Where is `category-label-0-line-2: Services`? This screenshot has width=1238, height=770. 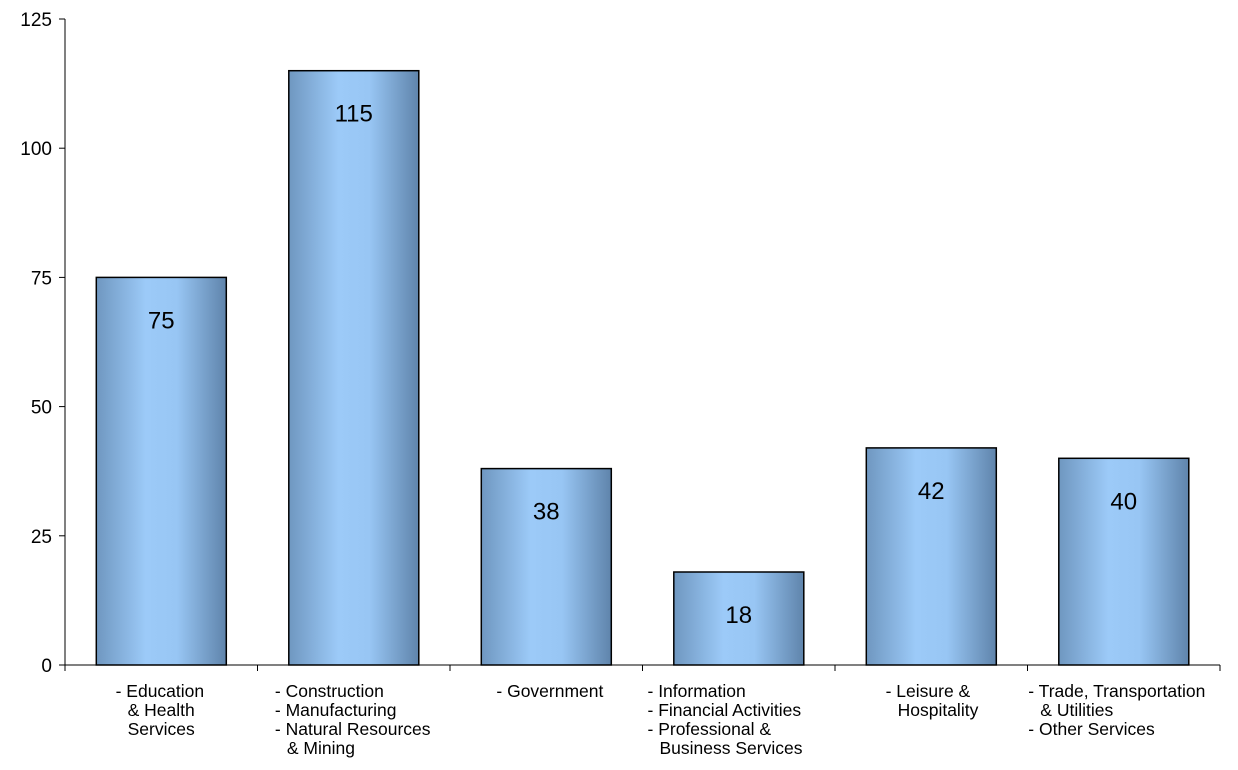
category-label-0-line-2: Services is located at coordinates (161, 729).